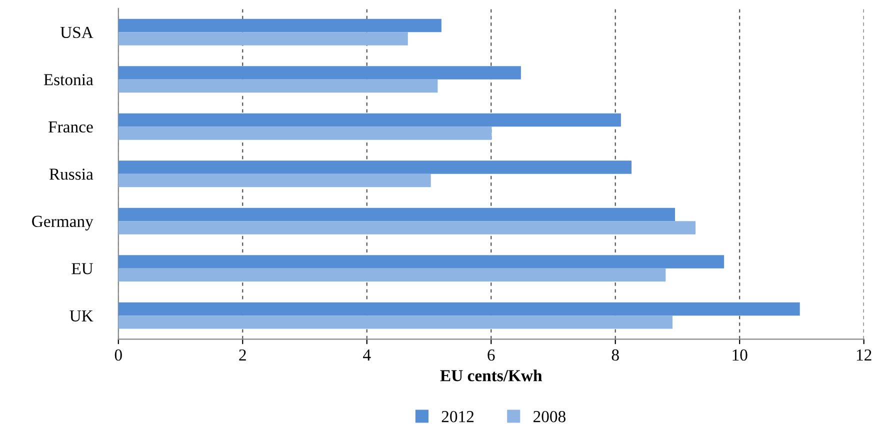 The image size is (877, 424). What do you see at coordinates (118, 355) in the screenshot?
I see `x-tick-label: 0` at bounding box center [118, 355].